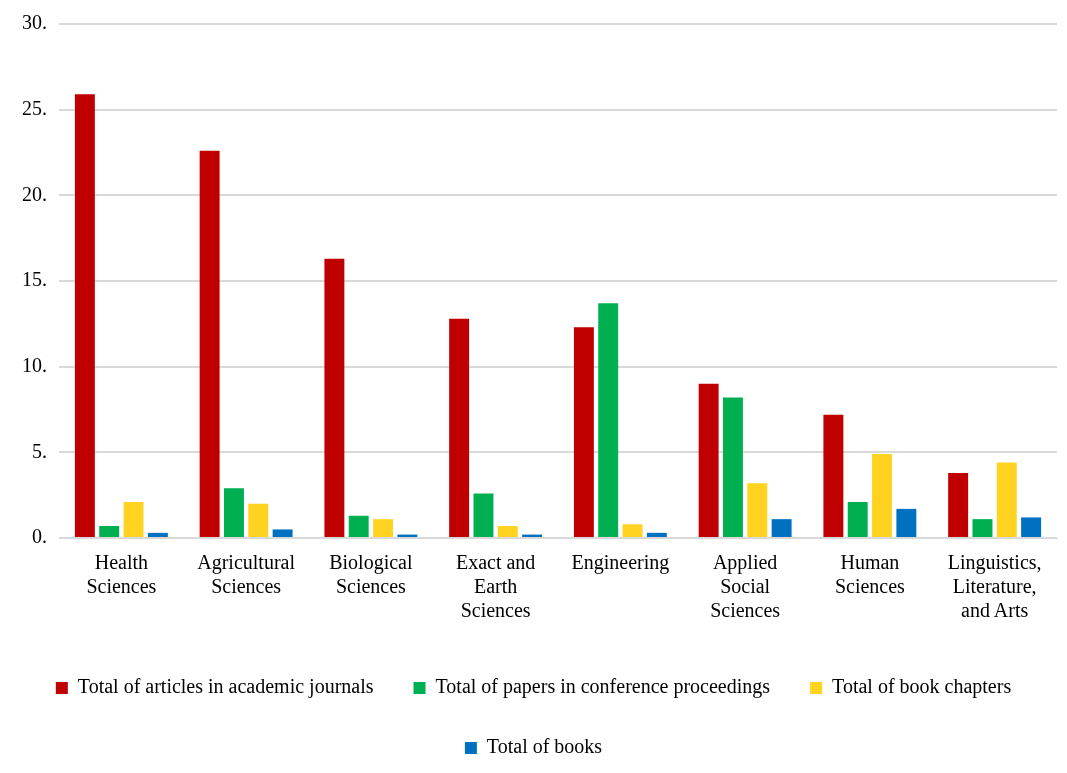 The height and width of the screenshot is (773, 1067). I want to click on x-tick-label: Agricultural Sciences, so click(246, 574).